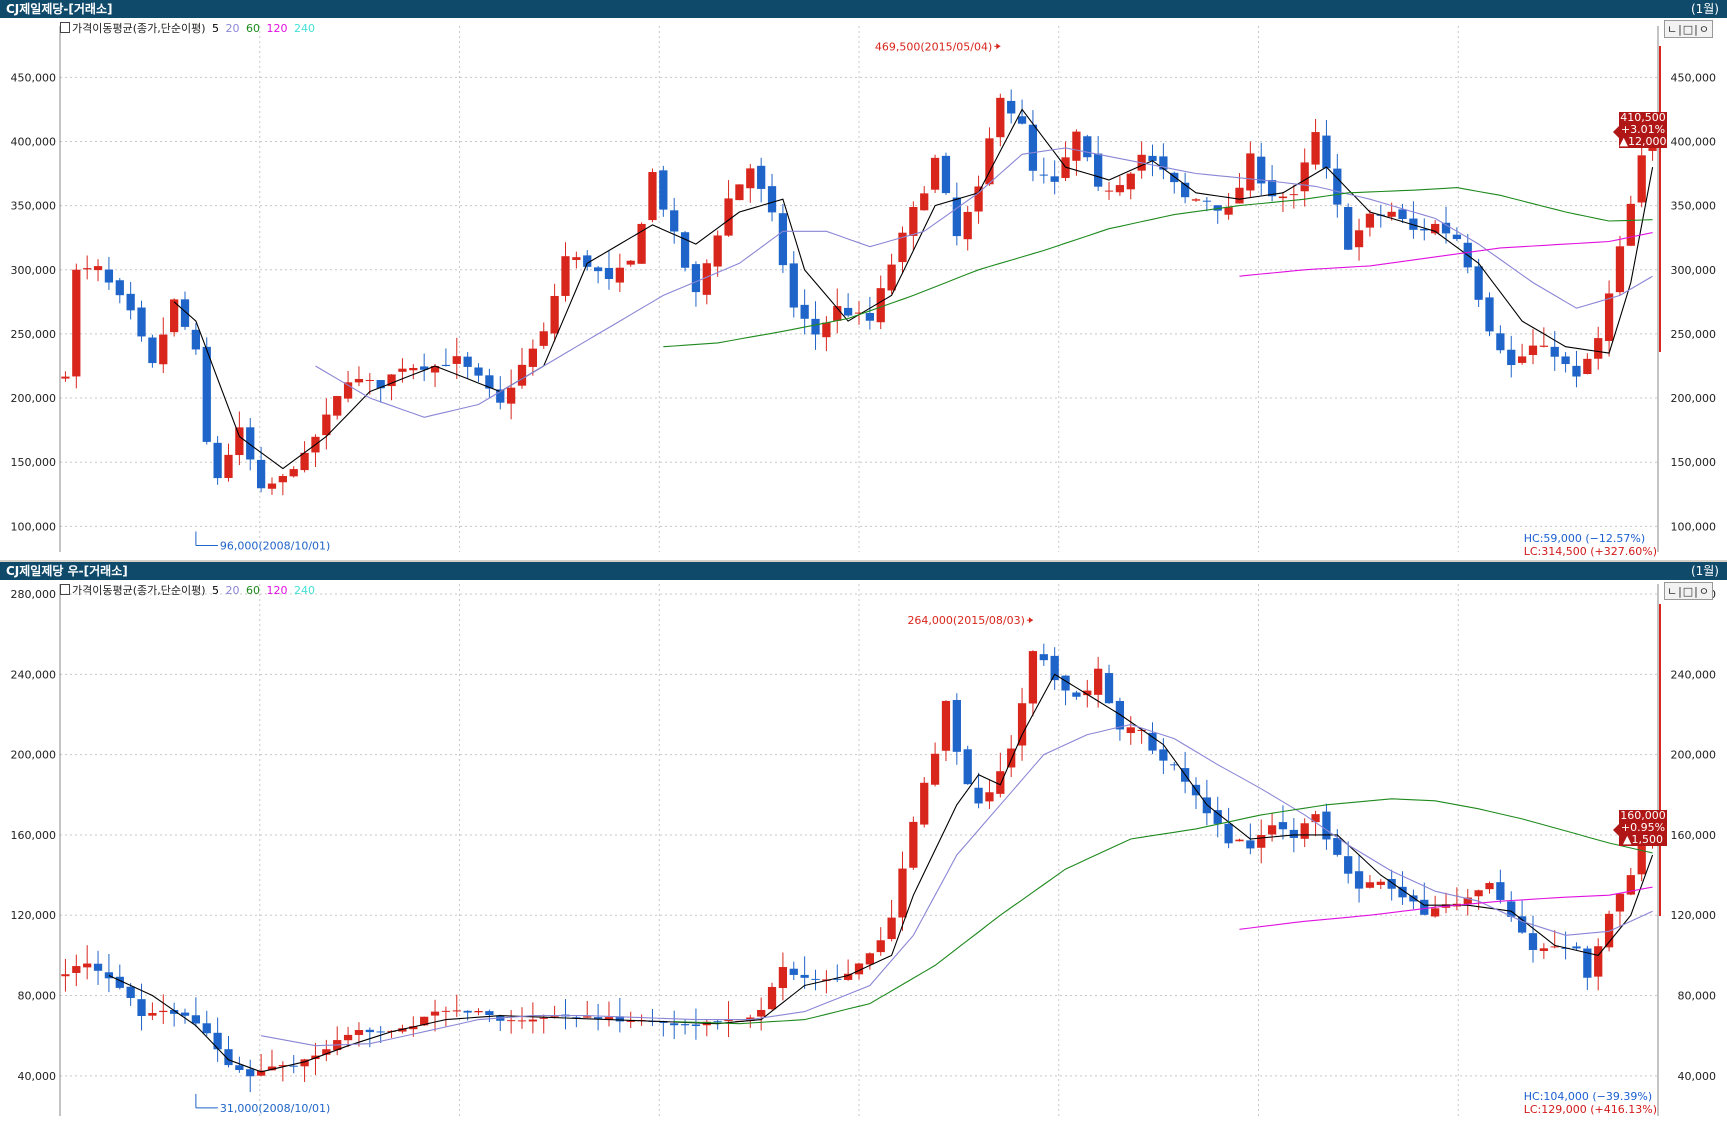  What do you see at coordinates (1694, 674) in the screenshot?
I see `y-tick-label-right: 240,000` at bounding box center [1694, 674].